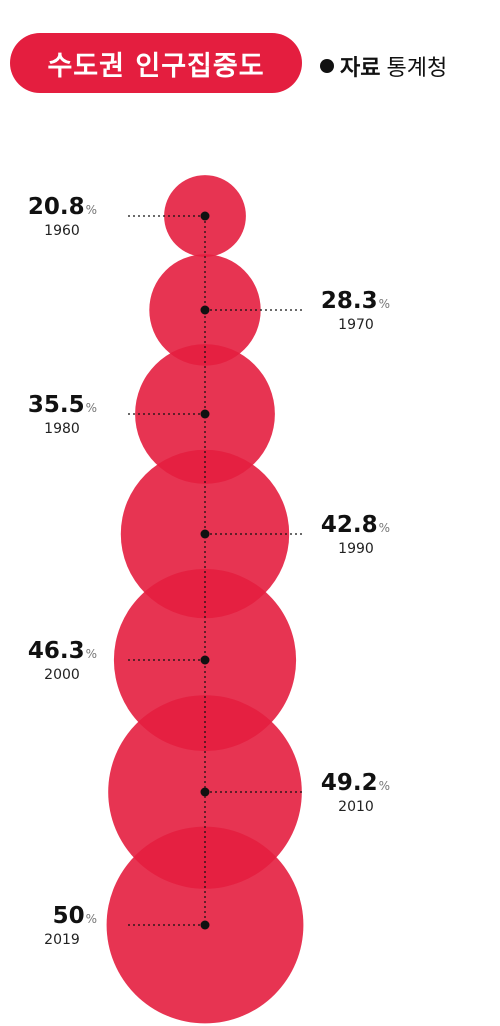 This screenshot has height=1026, width=500. I want to click on value-number: 50, so click(69, 916).